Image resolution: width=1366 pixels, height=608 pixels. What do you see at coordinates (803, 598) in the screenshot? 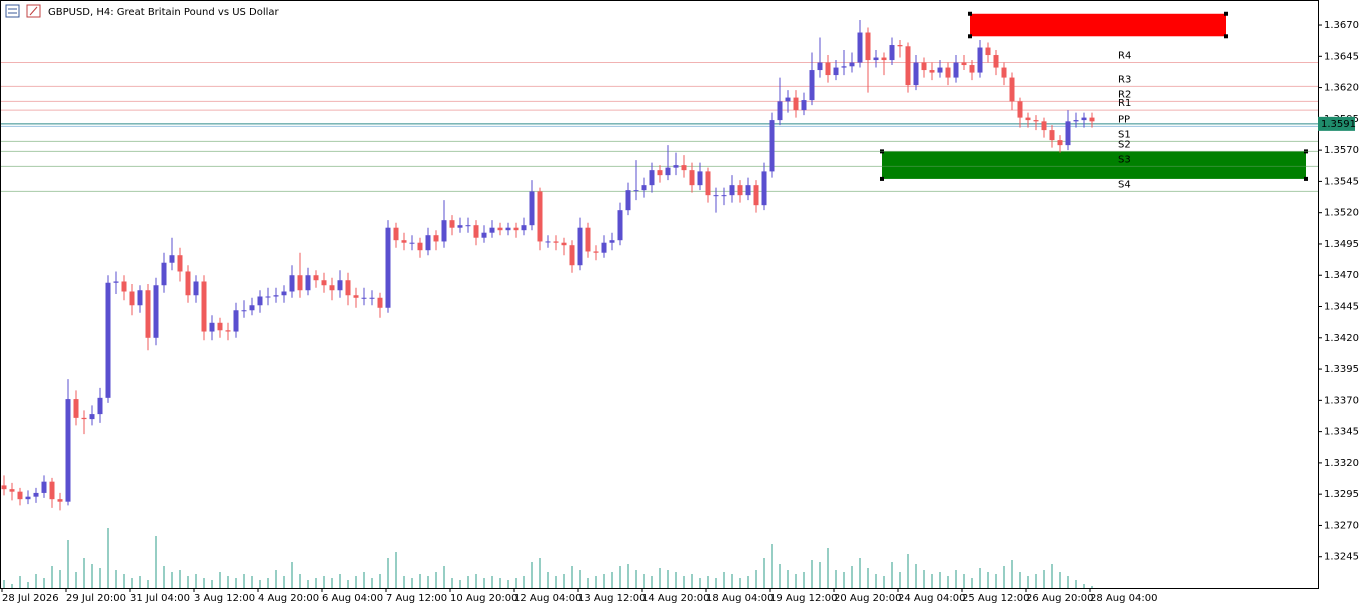
I see `x-tick-label: 19 Aug 12:00` at bounding box center [803, 598].